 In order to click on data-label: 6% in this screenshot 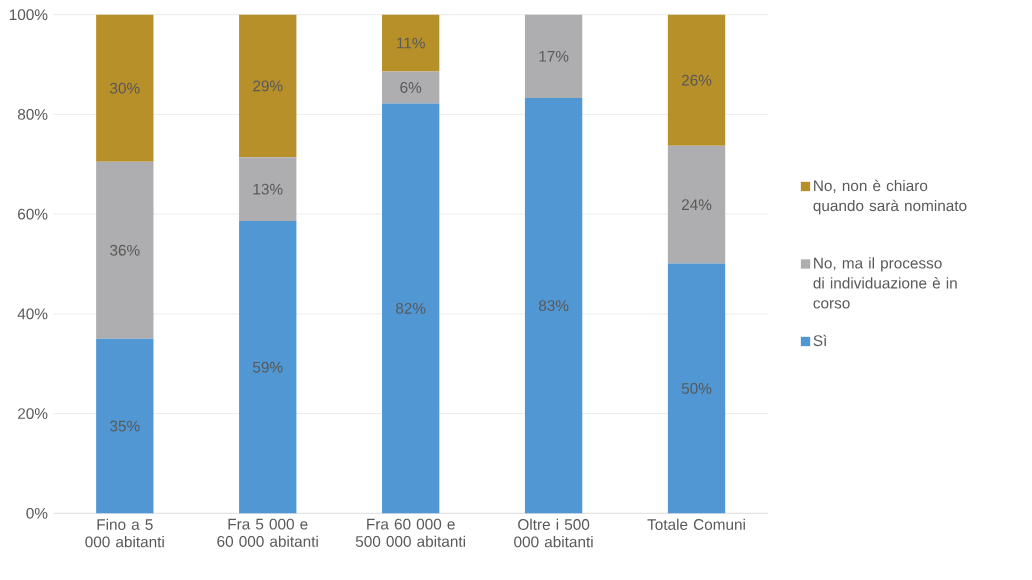, I will do `click(411, 87)`.